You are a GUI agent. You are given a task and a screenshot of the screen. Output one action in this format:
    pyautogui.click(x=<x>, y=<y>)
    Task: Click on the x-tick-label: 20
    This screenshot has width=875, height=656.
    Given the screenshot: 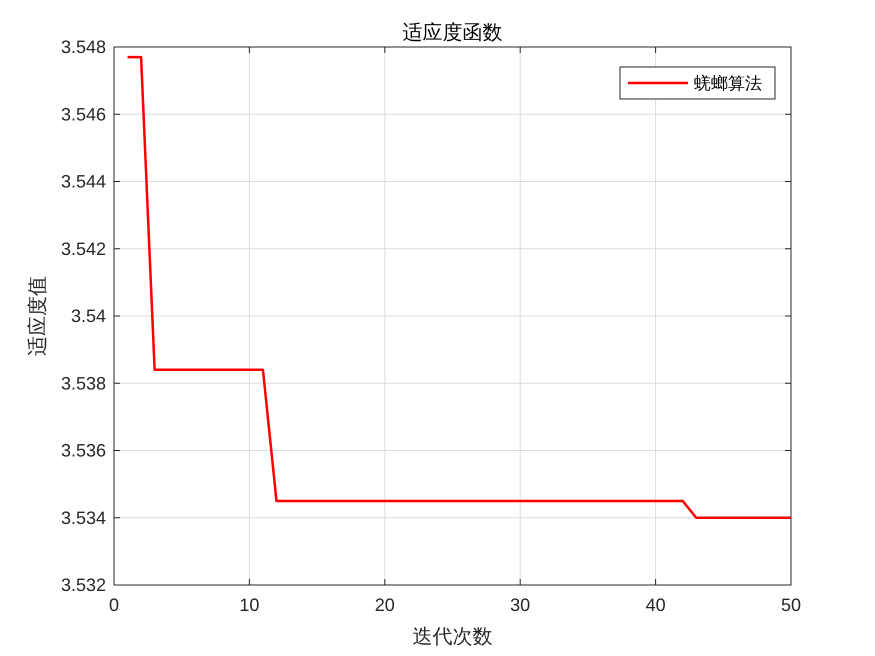 What is the action you would take?
    pyautogui.click(x=384, y=605)
    